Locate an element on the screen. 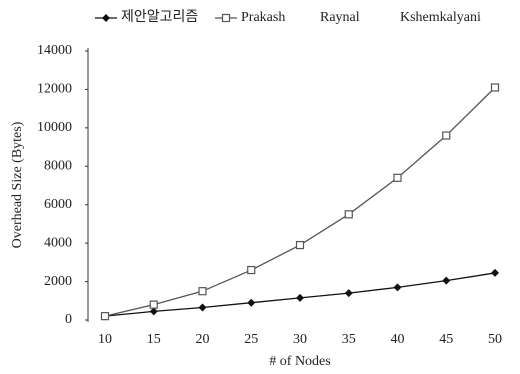 The width and height of the screenshot is (520, 374). x-tick-label: 45 is located at coordinates (446, 339).